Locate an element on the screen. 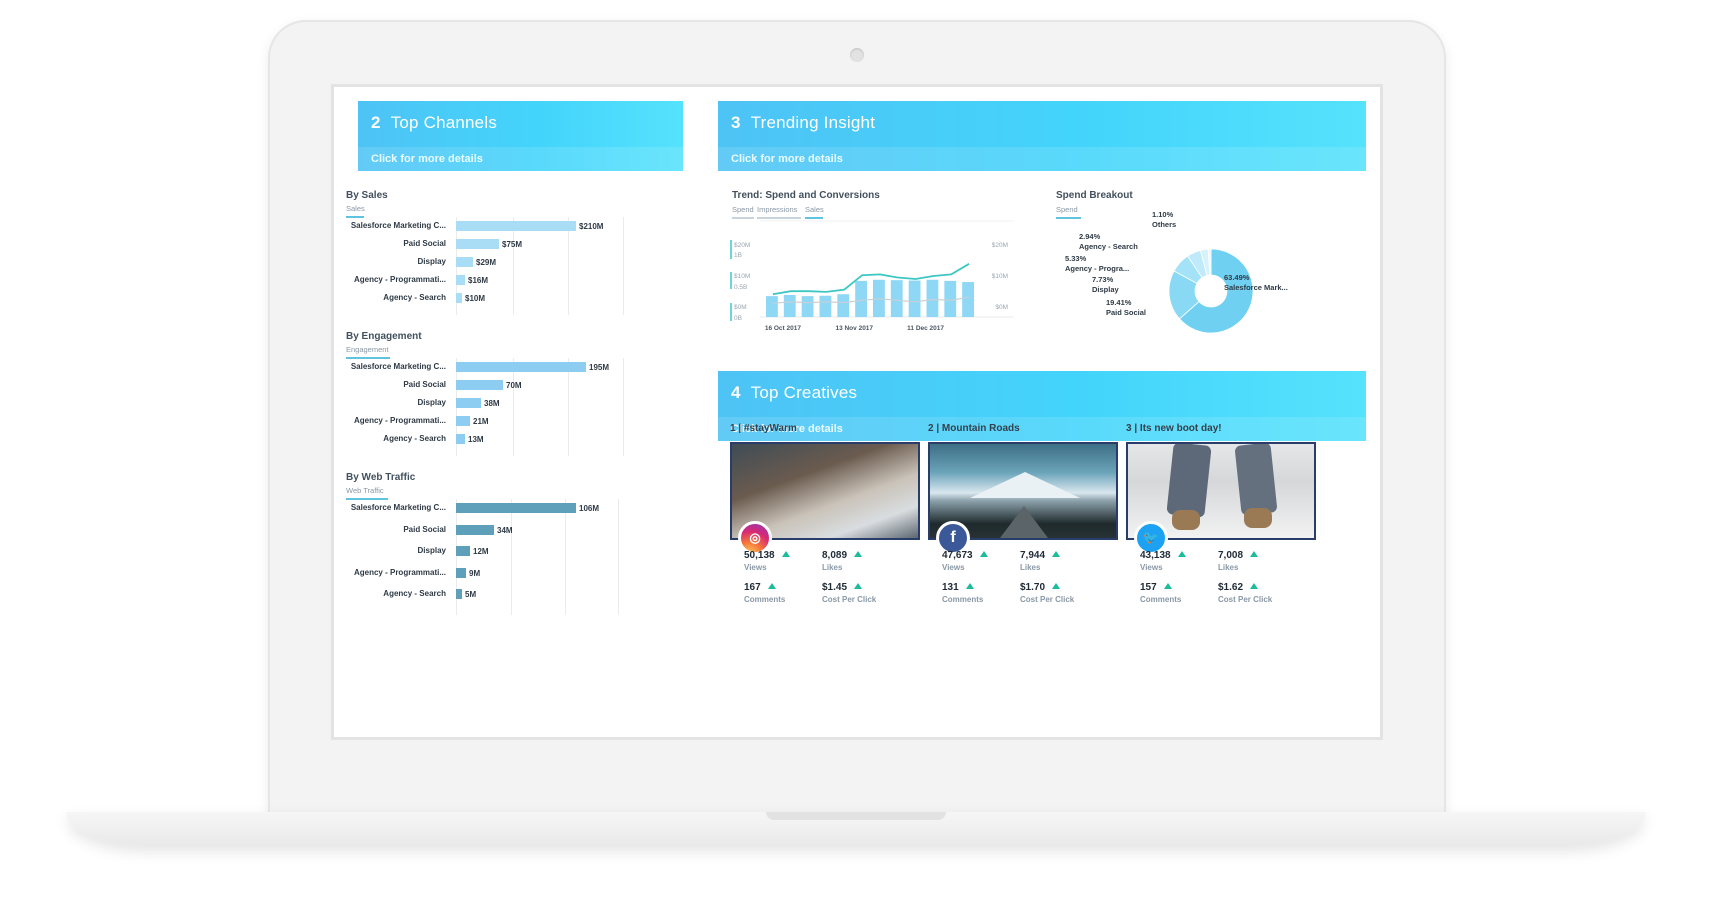  spend-breakout-pie is located at coordinates (1211, 291).